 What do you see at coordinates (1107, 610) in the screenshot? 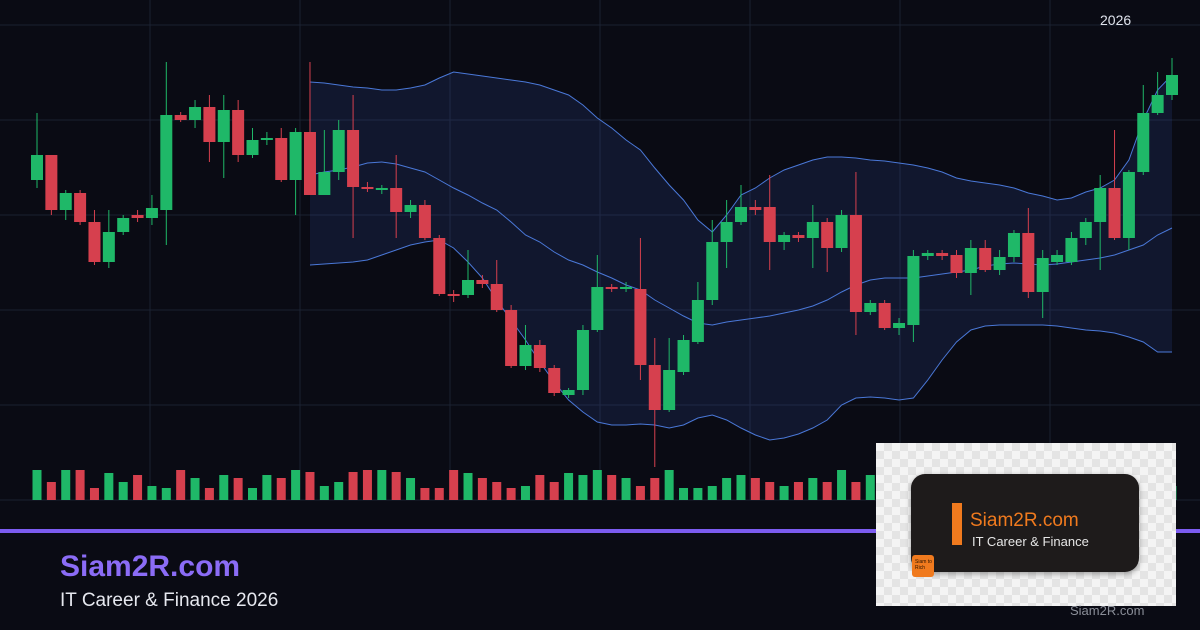
I see `watermark: Siam2R.com` at bounding box center [1107, 610].